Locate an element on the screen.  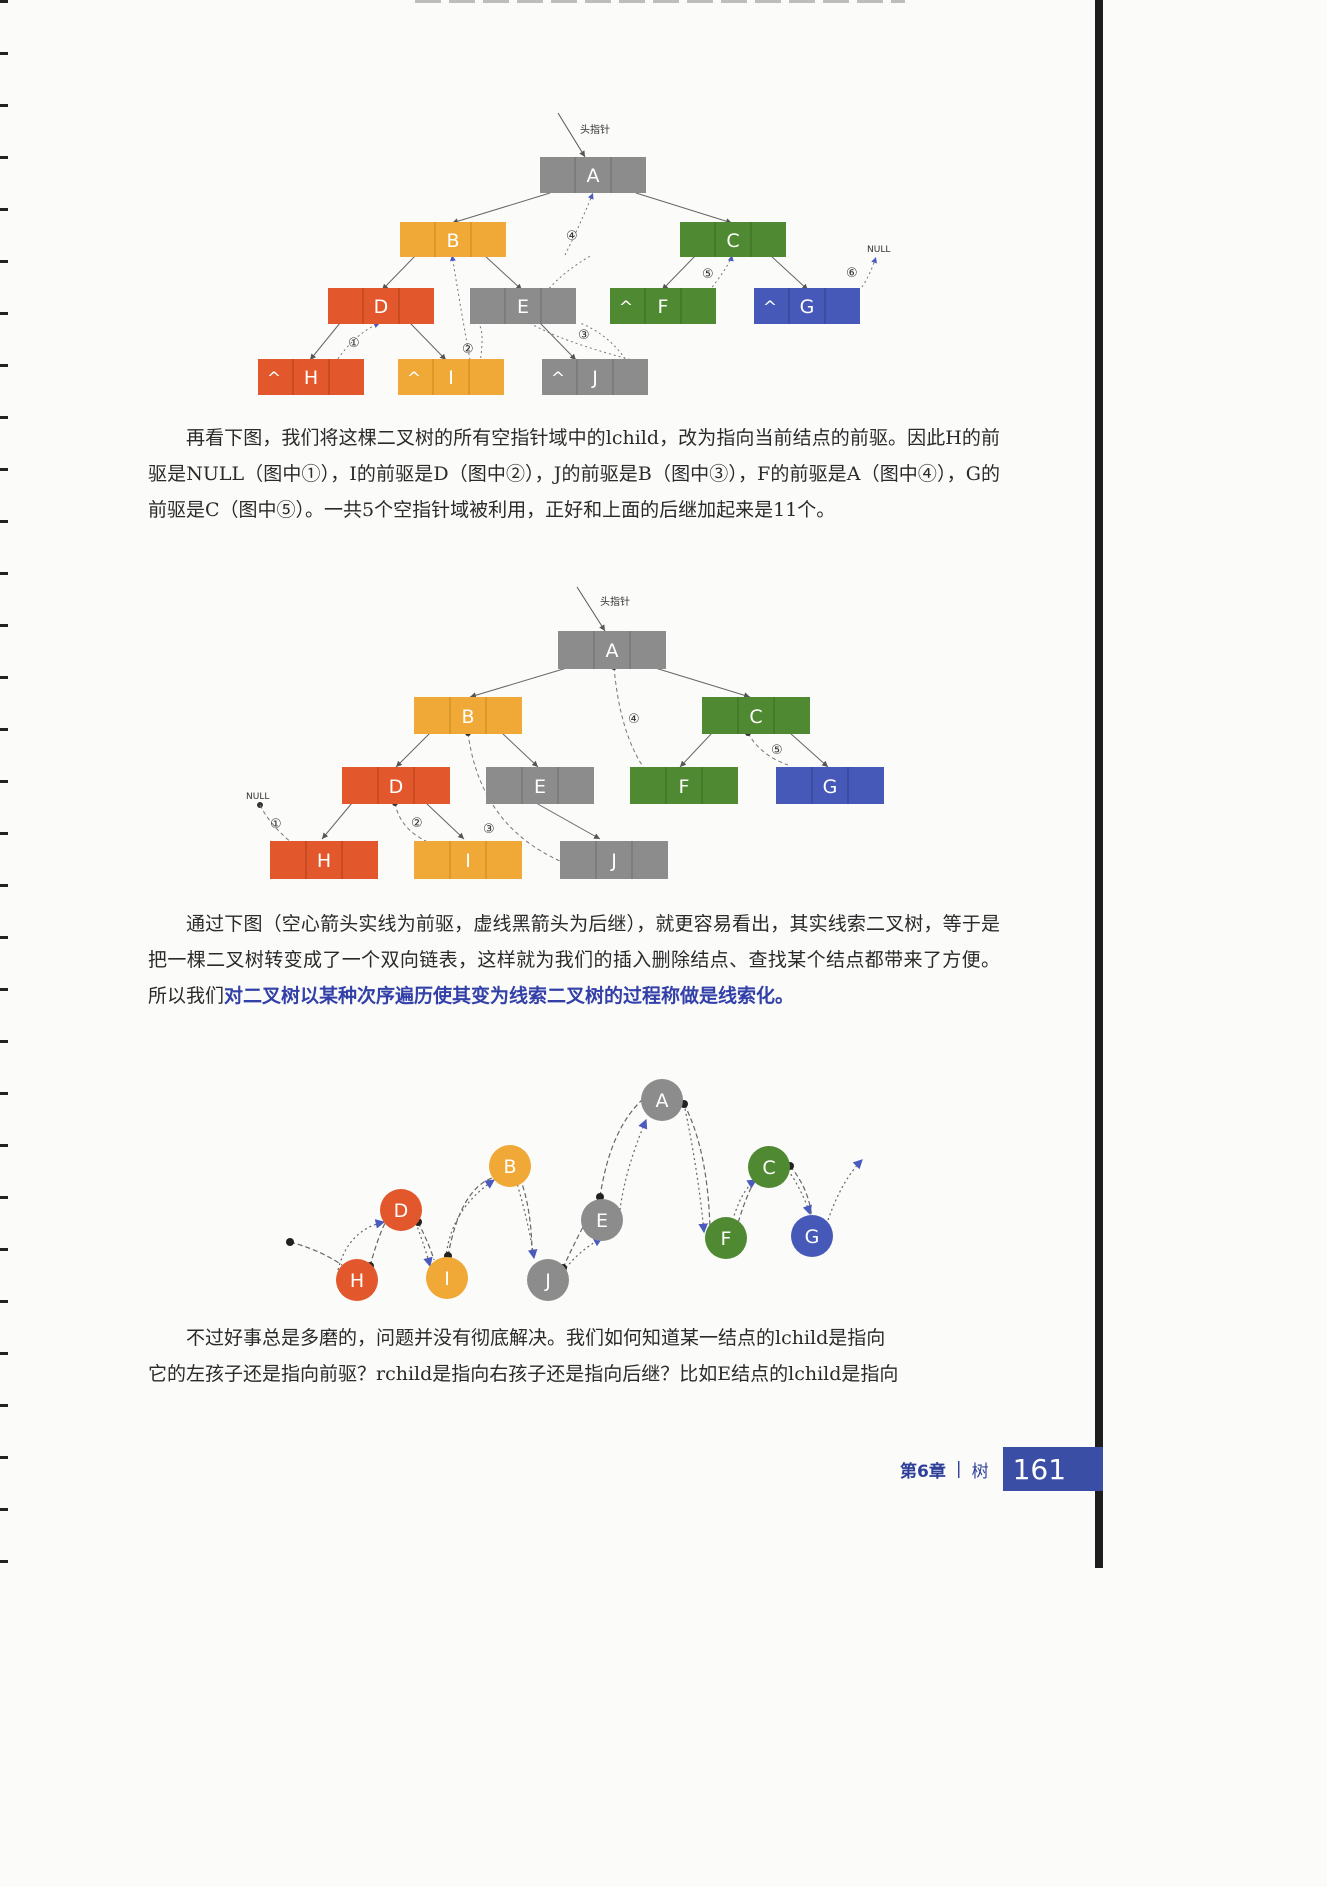
head-pointer-label-2: 头指针 is located at coordinates (615, 601).